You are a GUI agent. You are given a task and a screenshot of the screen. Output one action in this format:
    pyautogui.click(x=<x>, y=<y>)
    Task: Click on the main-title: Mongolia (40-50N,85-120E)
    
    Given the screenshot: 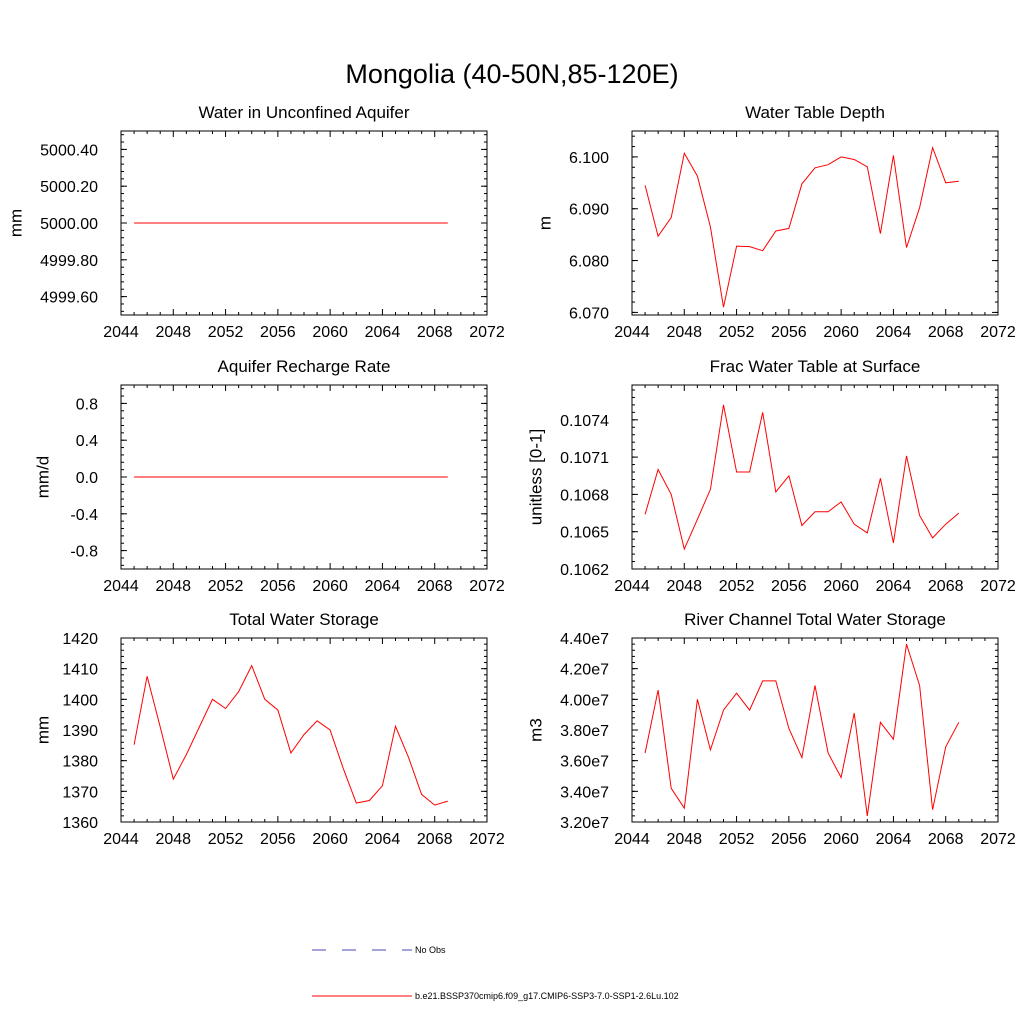 What is the action you would take?
    pyautogui.click(x=511, y=74)
    